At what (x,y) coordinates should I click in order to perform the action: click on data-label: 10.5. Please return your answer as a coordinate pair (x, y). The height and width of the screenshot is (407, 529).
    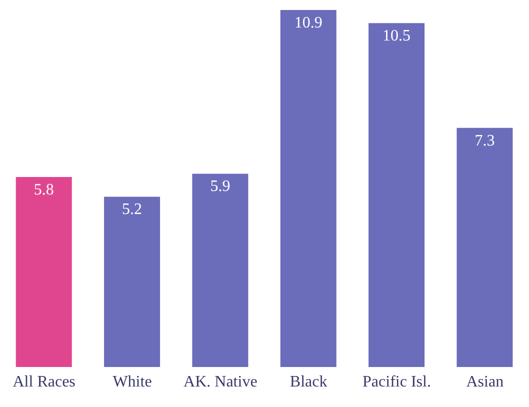
    Looking at the image, I should click on (396, 35).